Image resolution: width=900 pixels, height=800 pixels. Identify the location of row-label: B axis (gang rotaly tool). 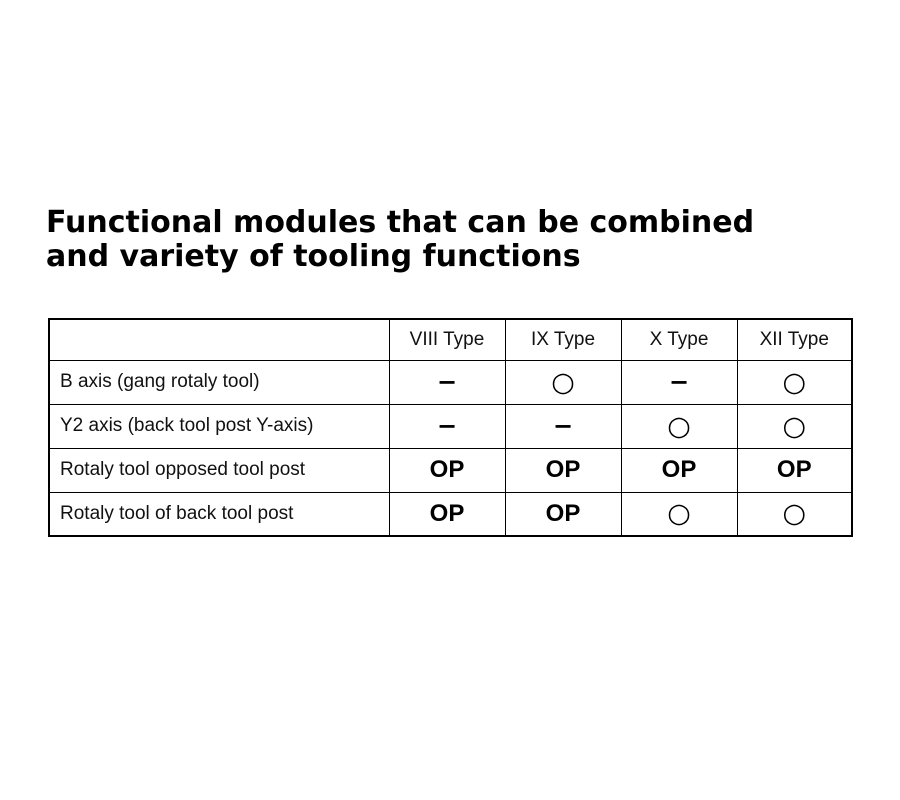
(219, 382).